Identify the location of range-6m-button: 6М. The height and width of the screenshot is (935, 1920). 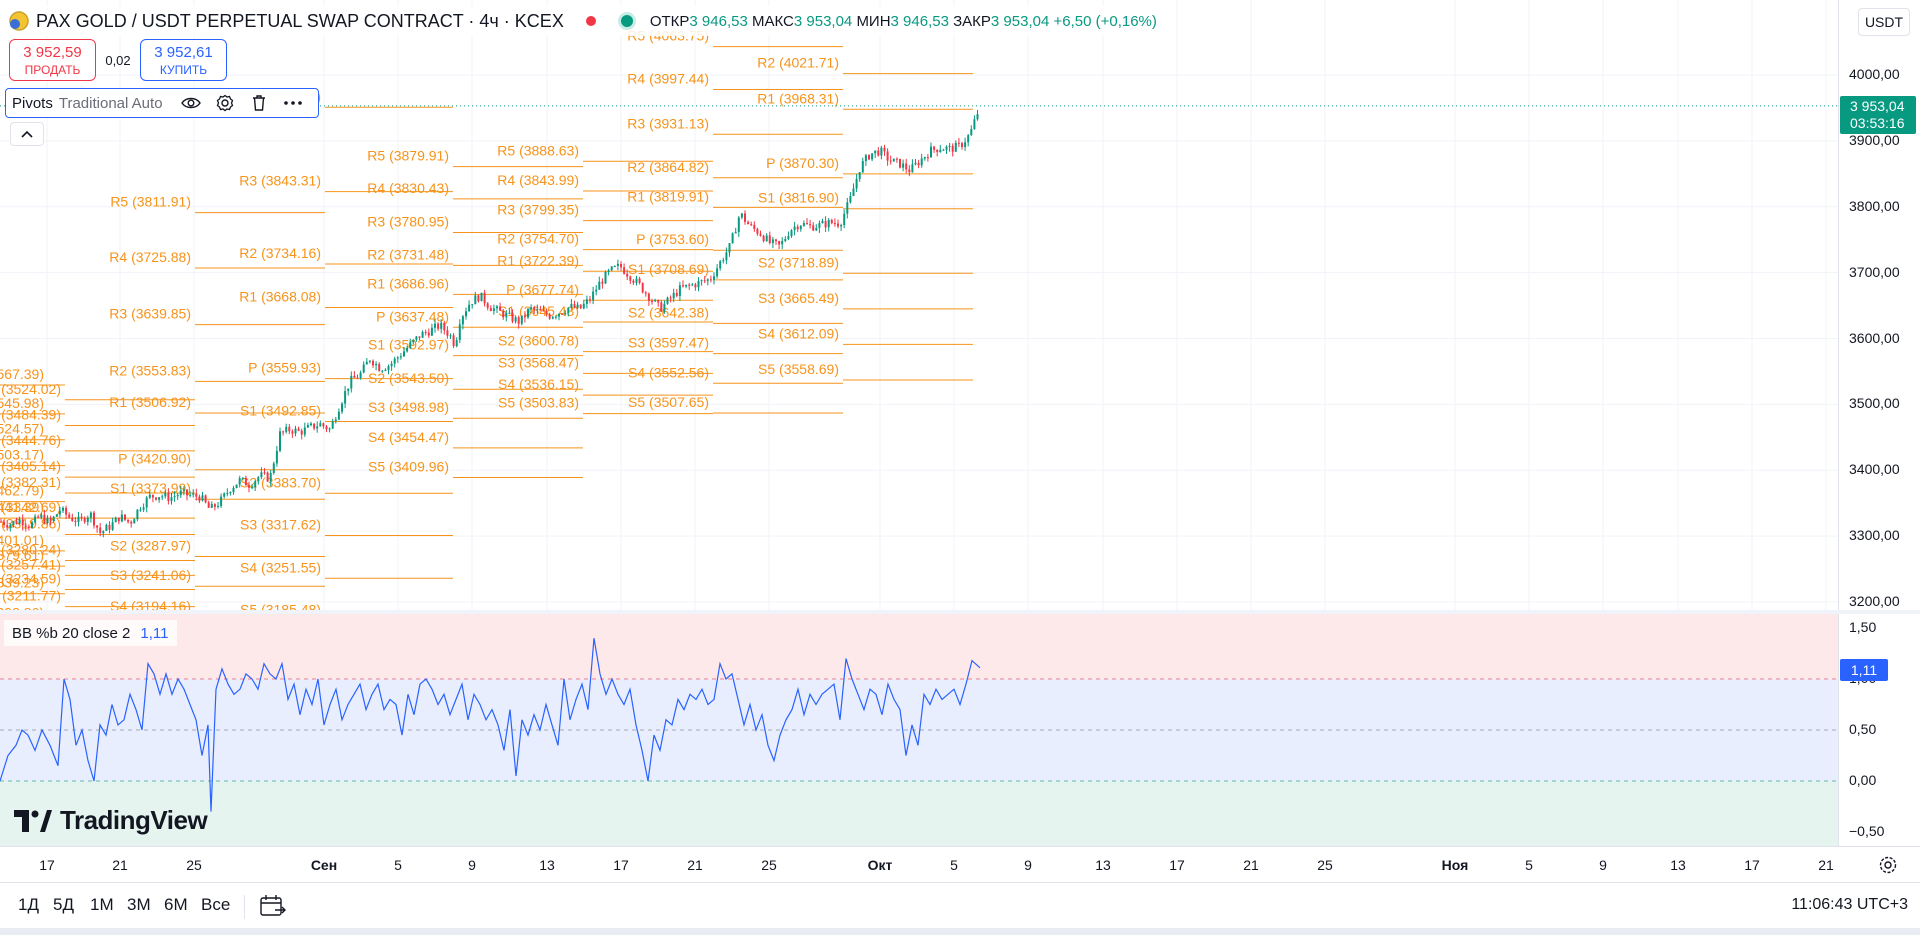
(176, 904).